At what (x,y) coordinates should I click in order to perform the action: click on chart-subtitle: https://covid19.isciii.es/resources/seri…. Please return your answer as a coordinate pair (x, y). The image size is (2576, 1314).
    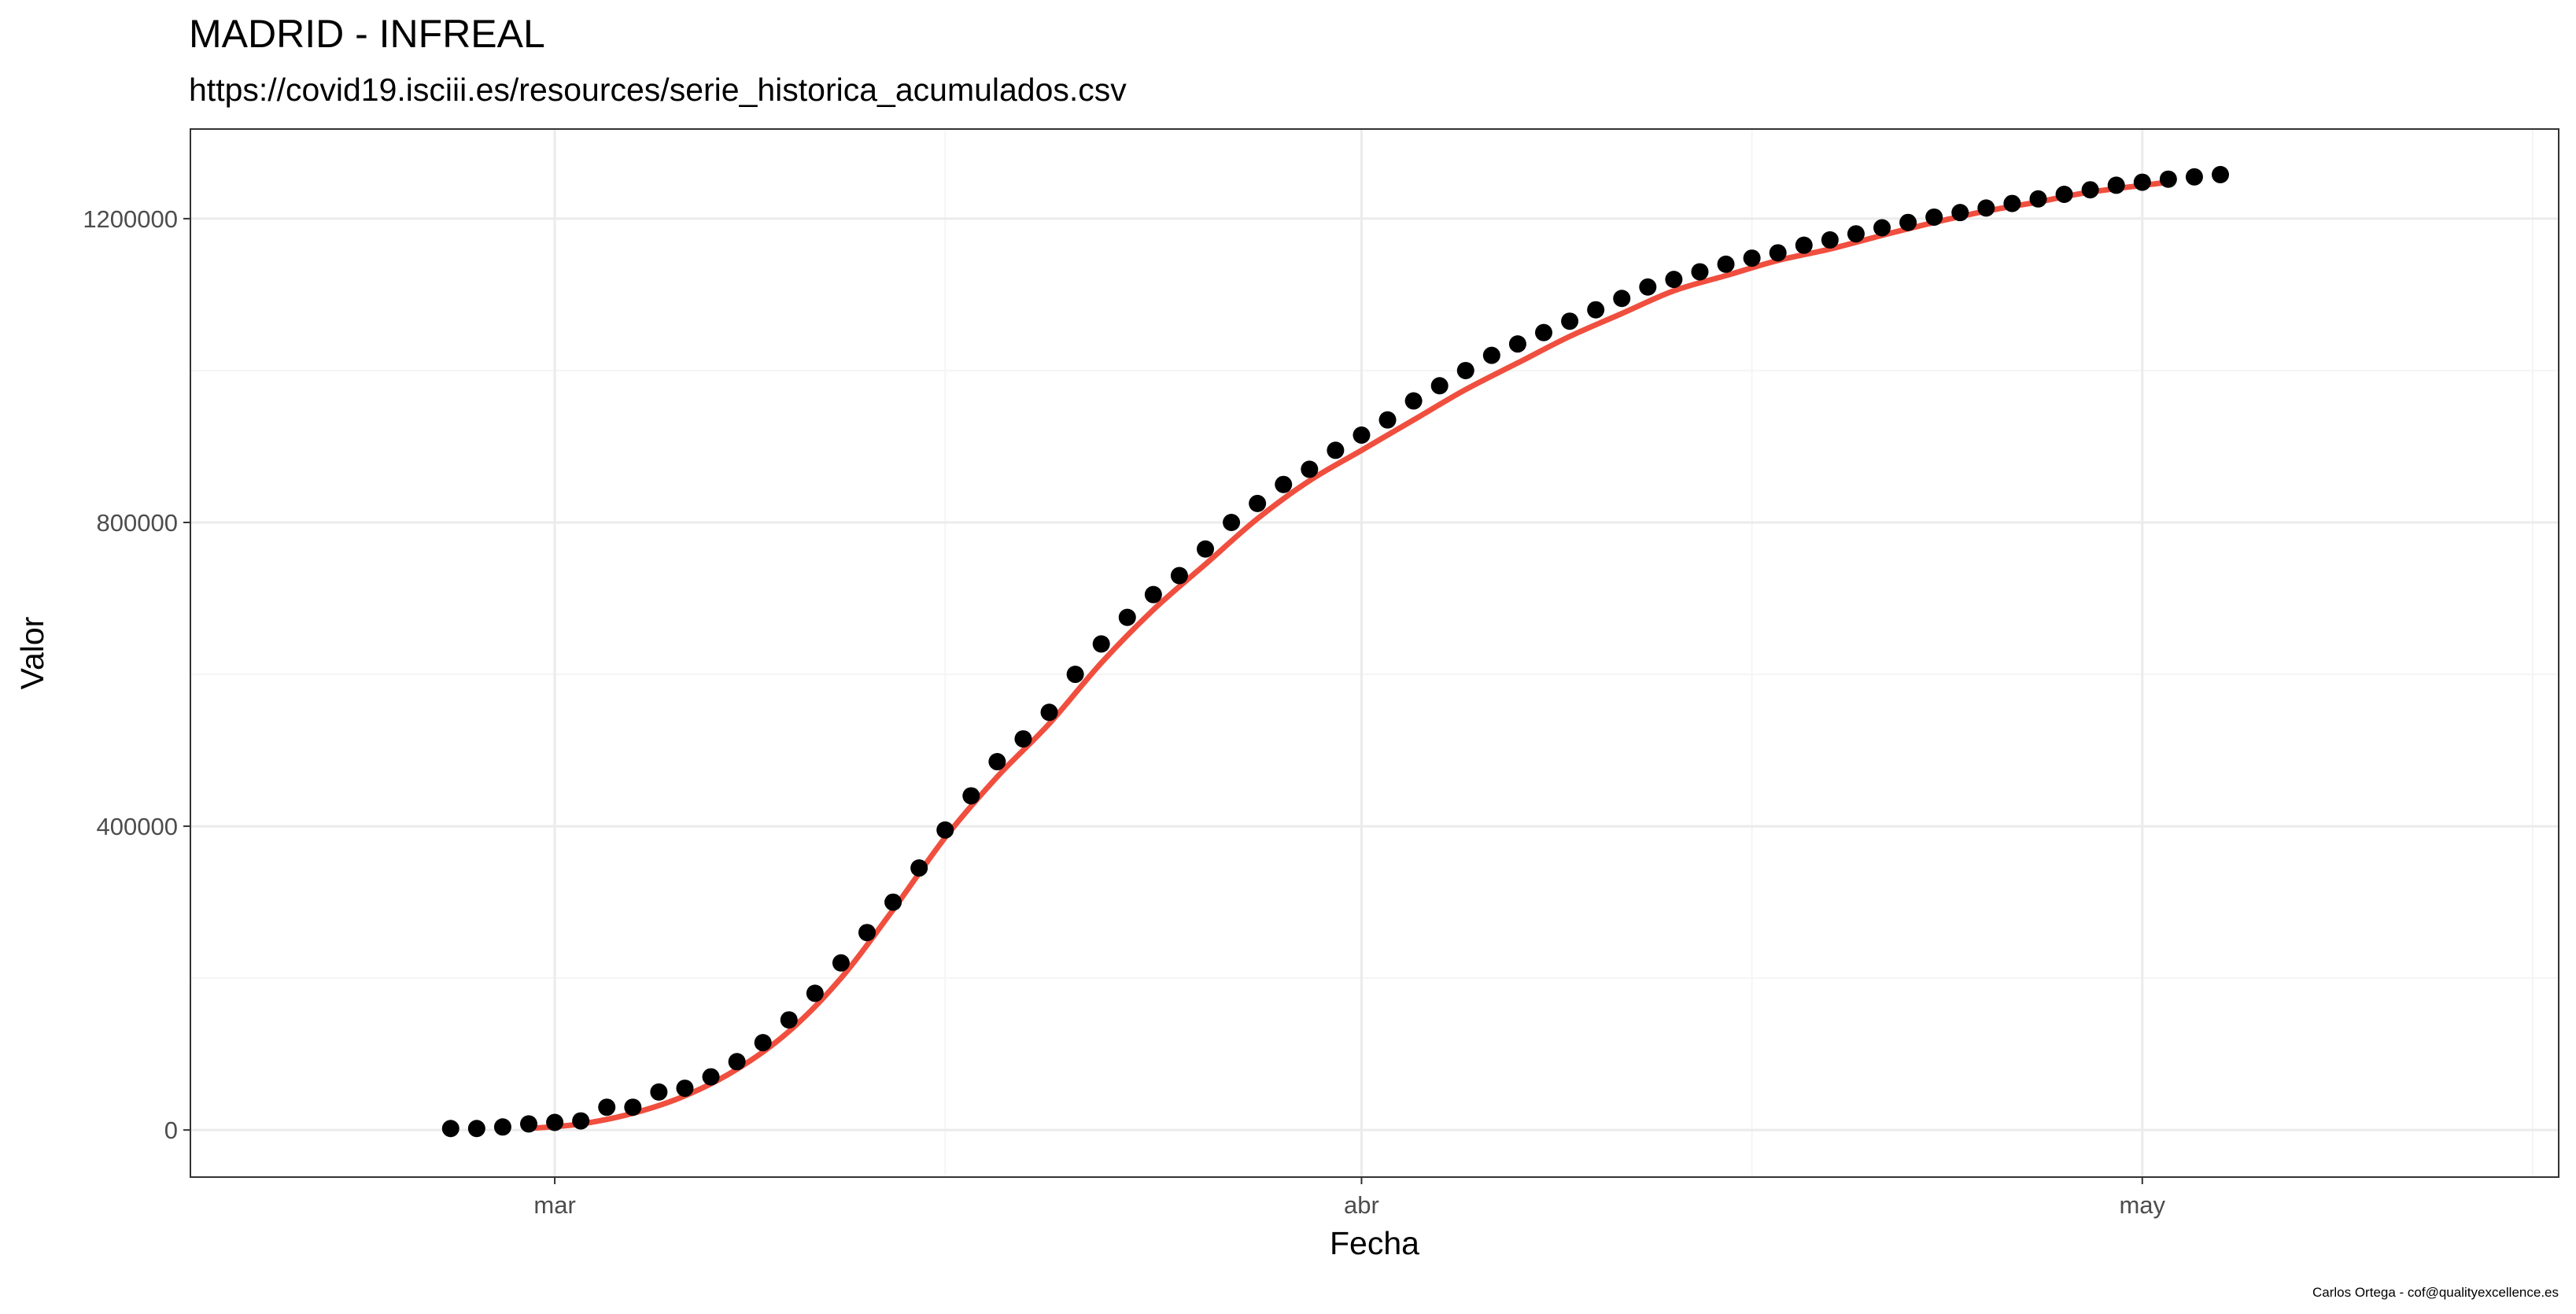
    Looking at the image, I should click on (658, 90).